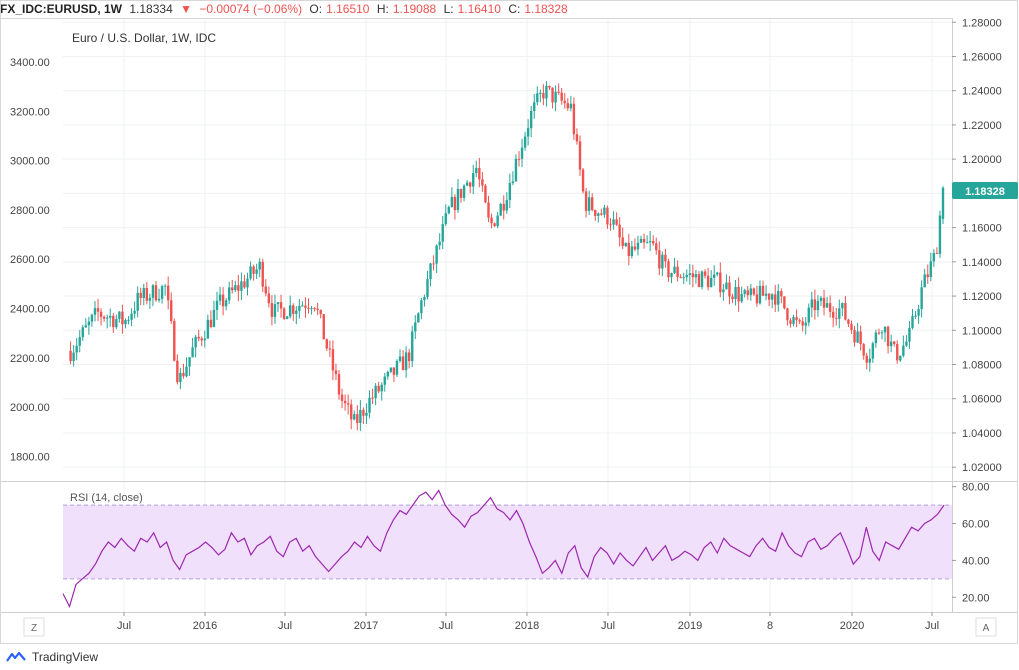 The width and height of the screenshot is (1019, 670). Describe the element at coordinates (186, 9) in the screenshot. I see `triangle-down-icon: ▼` at that location.